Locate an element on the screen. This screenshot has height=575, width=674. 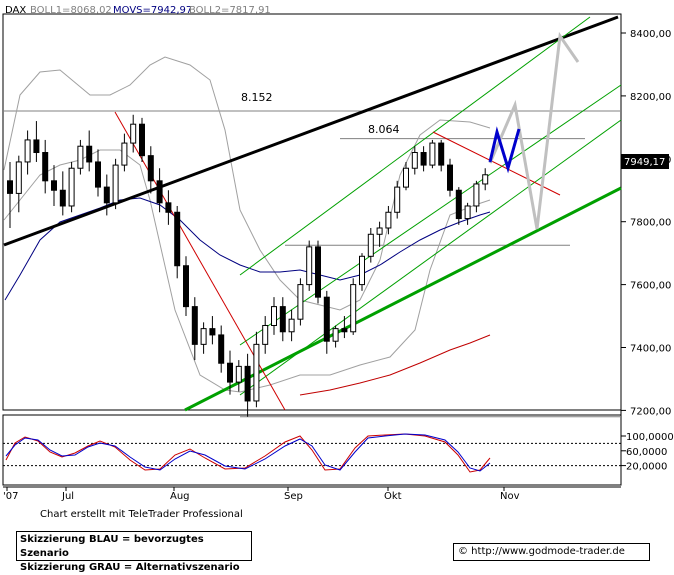
level-label-8152: 8.152 is located at coordinates (257, 97).